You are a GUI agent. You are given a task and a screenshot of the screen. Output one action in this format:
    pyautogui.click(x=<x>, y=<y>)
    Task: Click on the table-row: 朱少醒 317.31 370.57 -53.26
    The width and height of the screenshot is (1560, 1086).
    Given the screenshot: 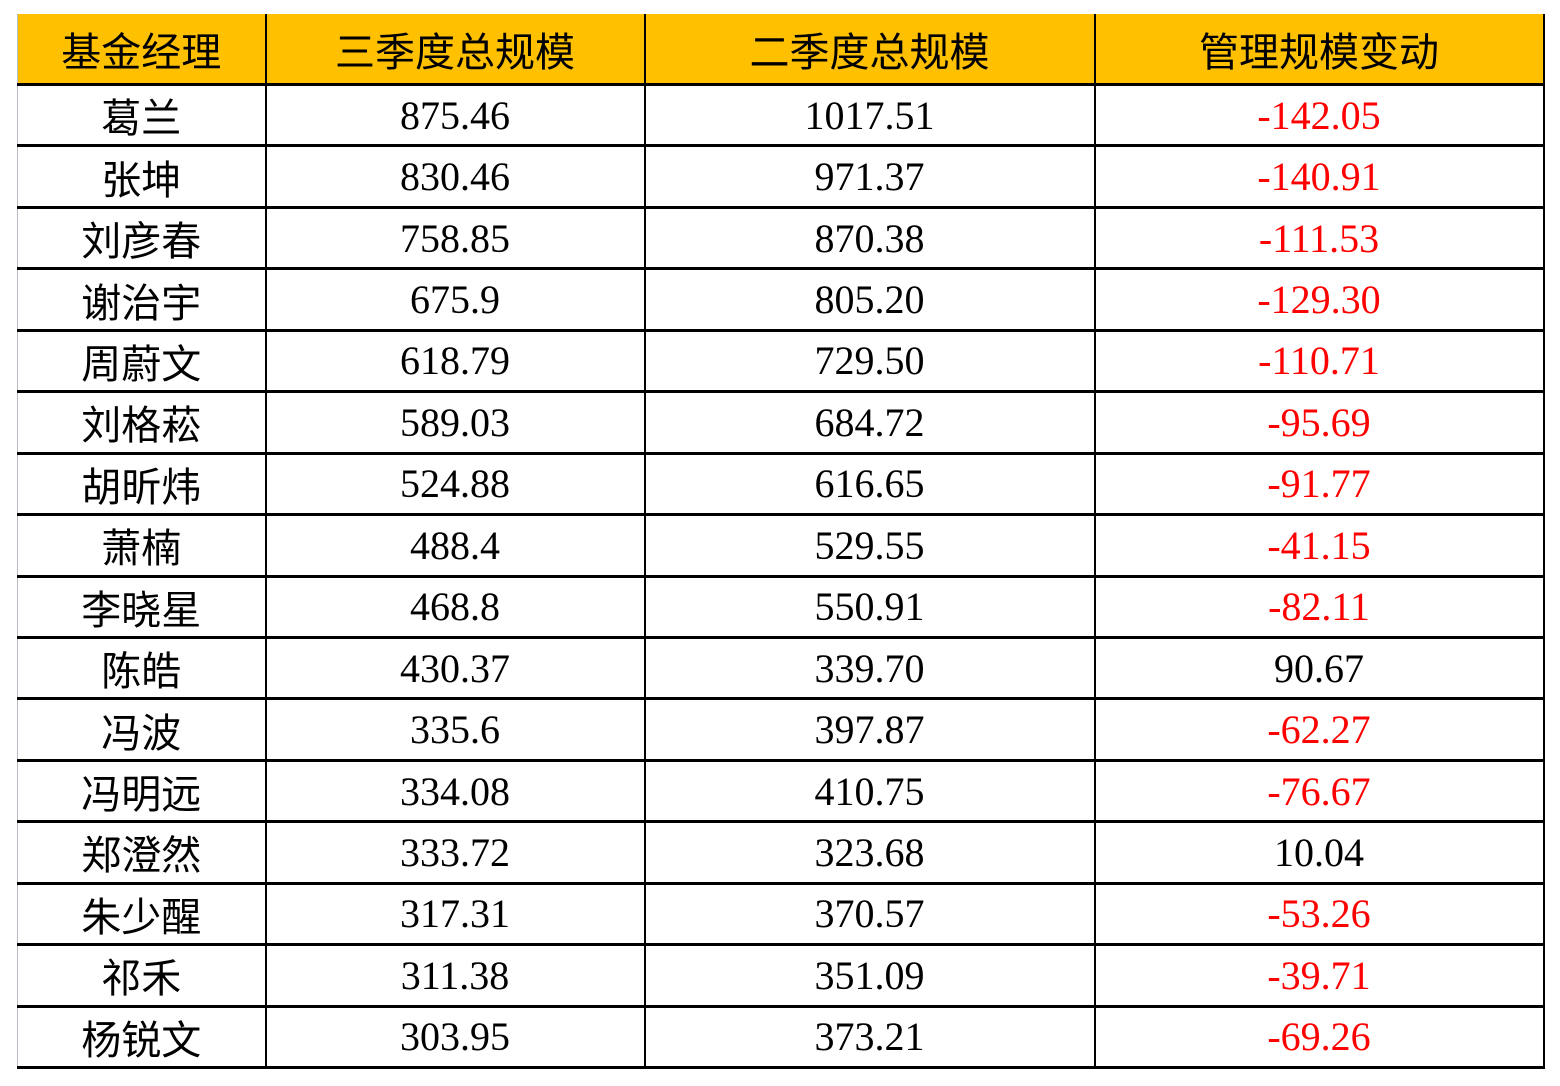 What is the action you would take?
    pyautogui.click(x=781, y=914)
    